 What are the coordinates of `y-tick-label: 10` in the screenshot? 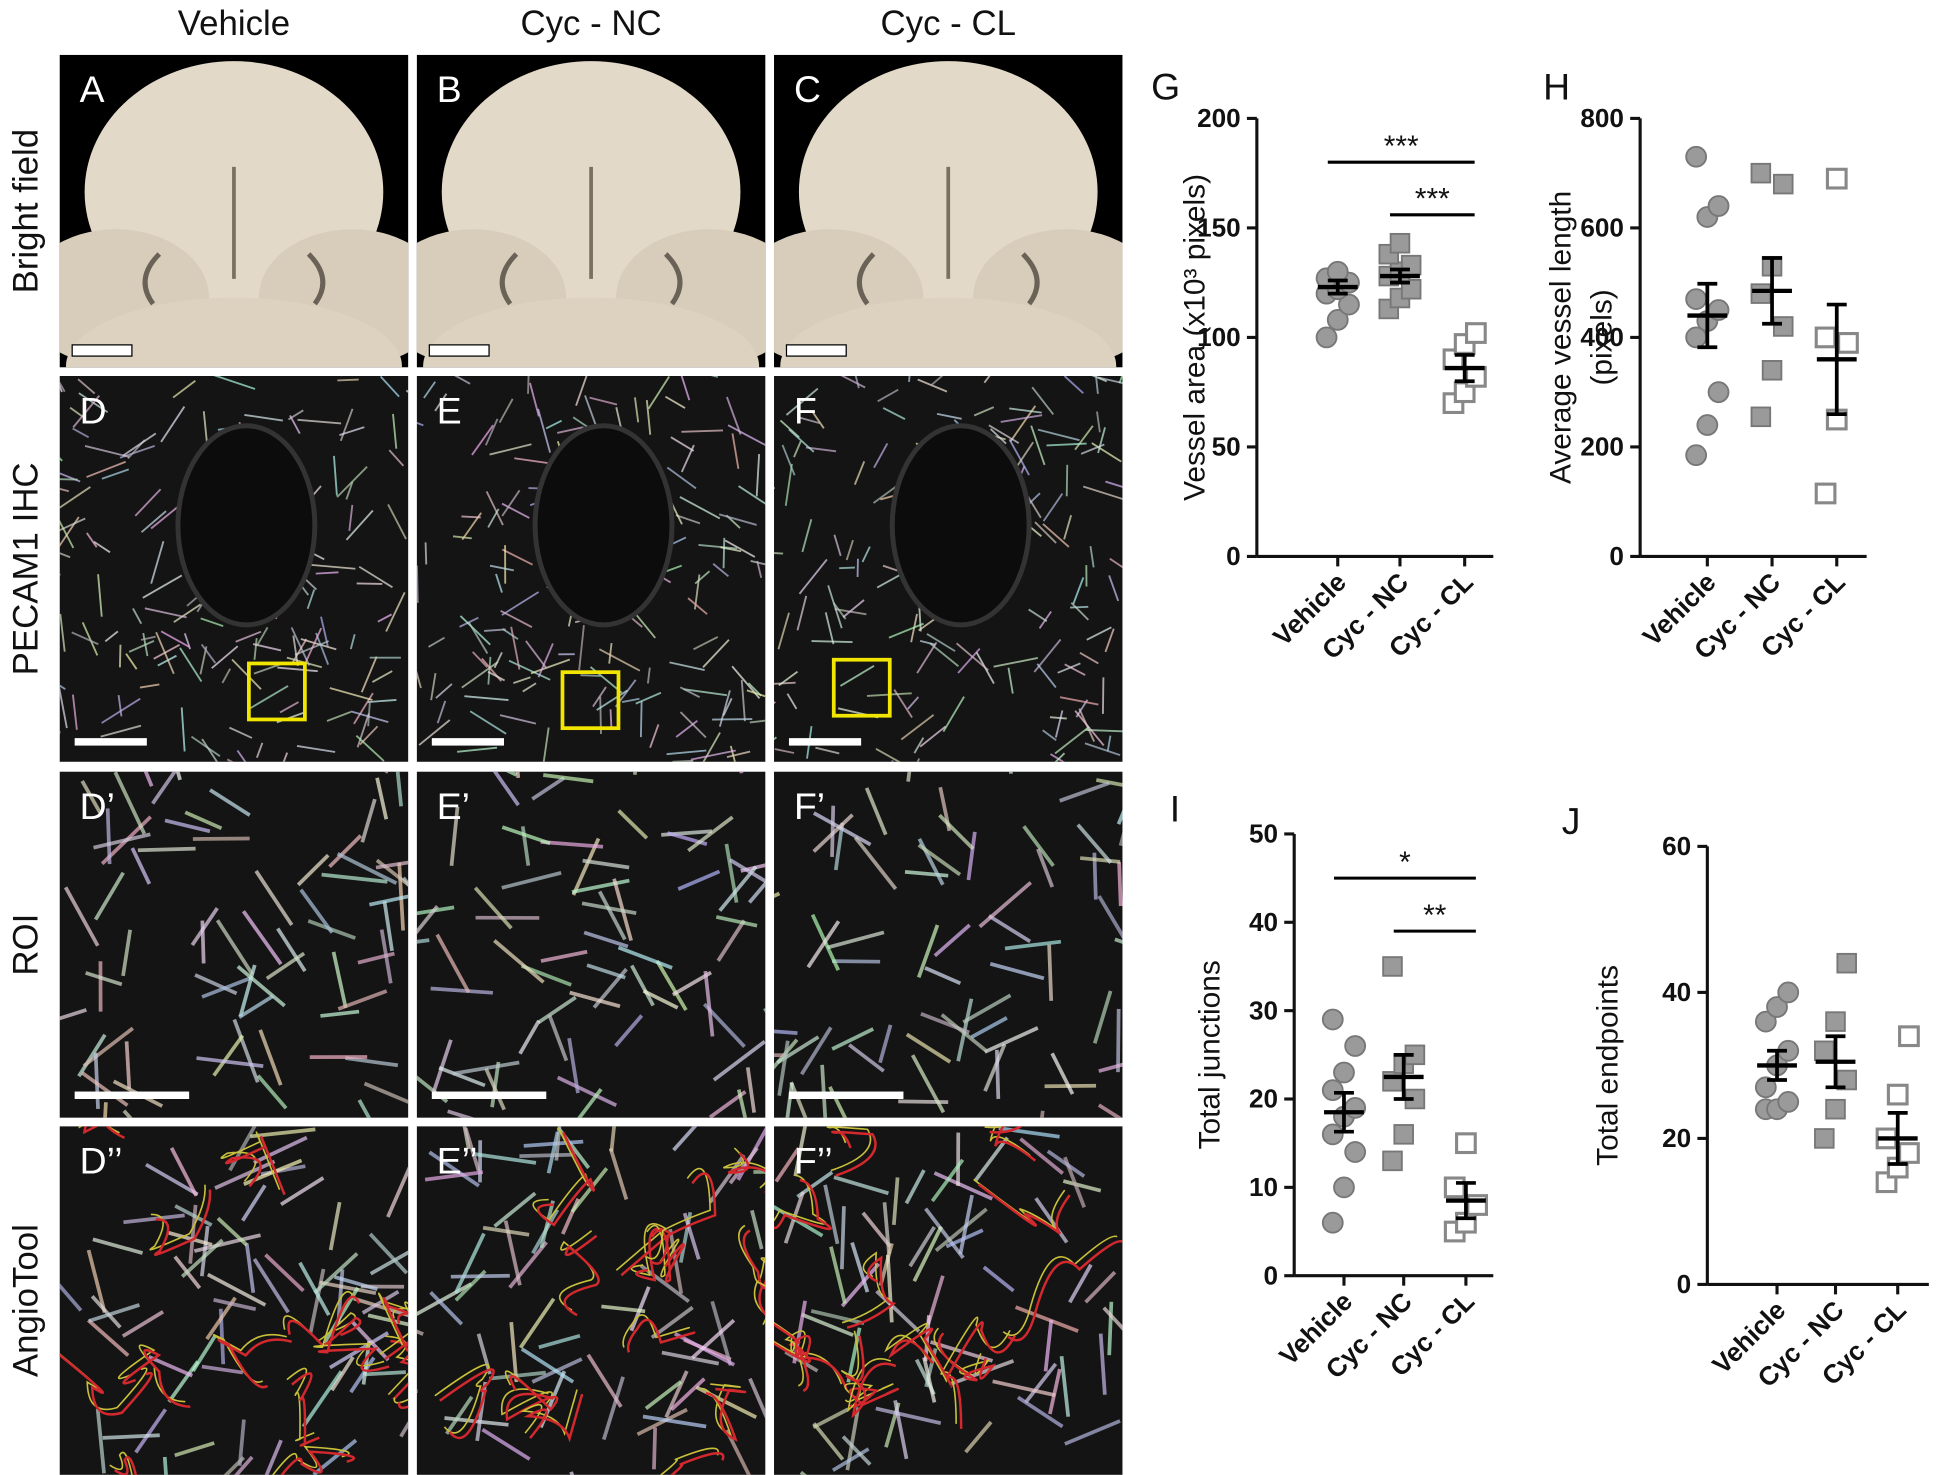 It's located at (1263, 1187).